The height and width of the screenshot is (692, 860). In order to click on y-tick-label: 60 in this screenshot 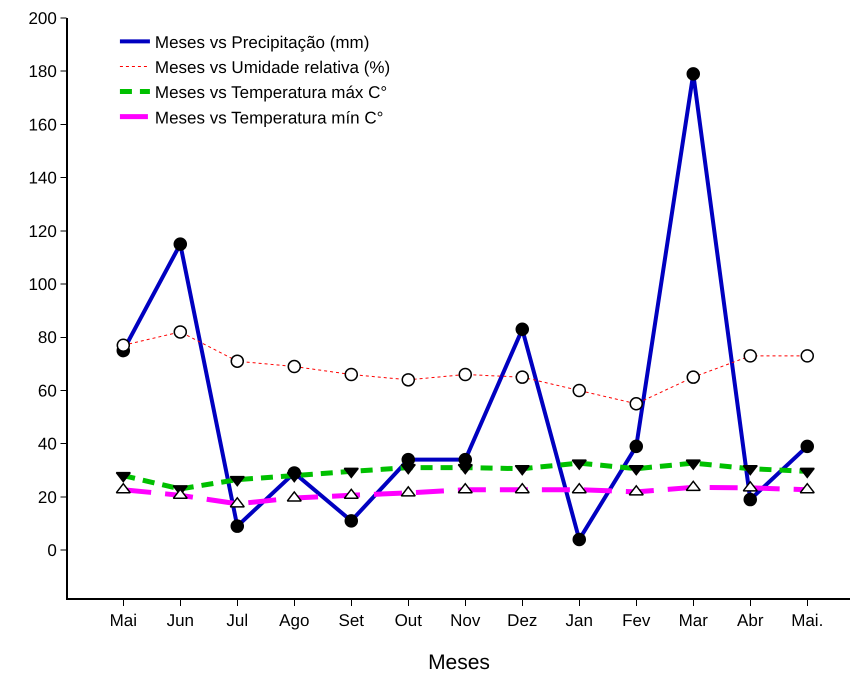, I will do `click(47, 390)`.